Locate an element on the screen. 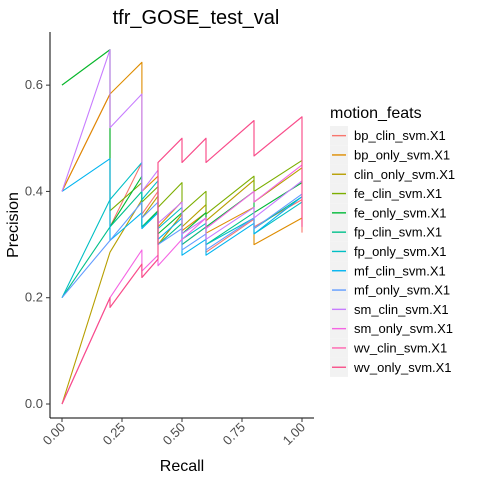  x-tick-label: 0.50 is located at coordinates (174, 434).